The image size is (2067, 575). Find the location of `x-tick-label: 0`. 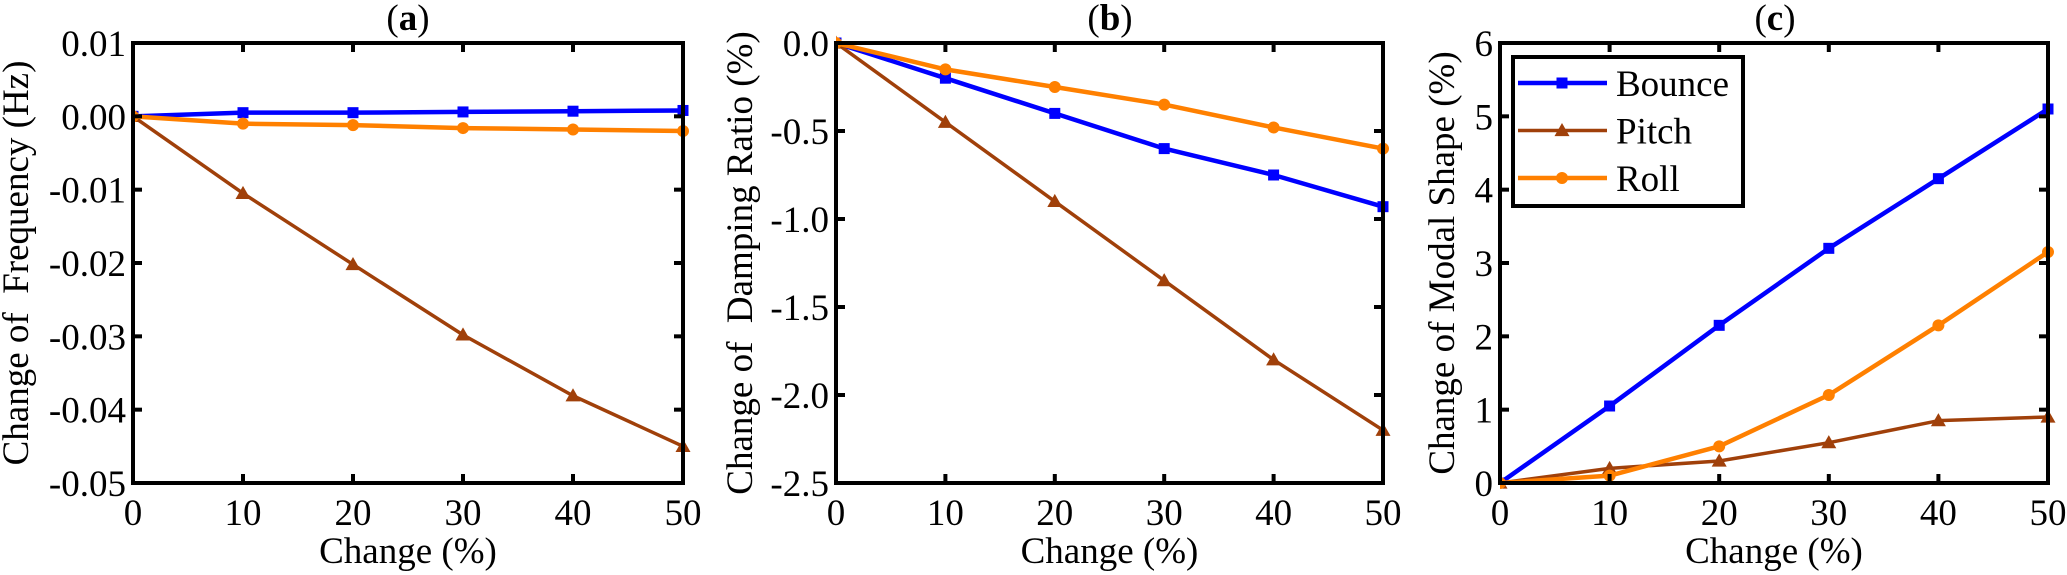

x-tick-label: 0 is located at coordinates (1500, 513).